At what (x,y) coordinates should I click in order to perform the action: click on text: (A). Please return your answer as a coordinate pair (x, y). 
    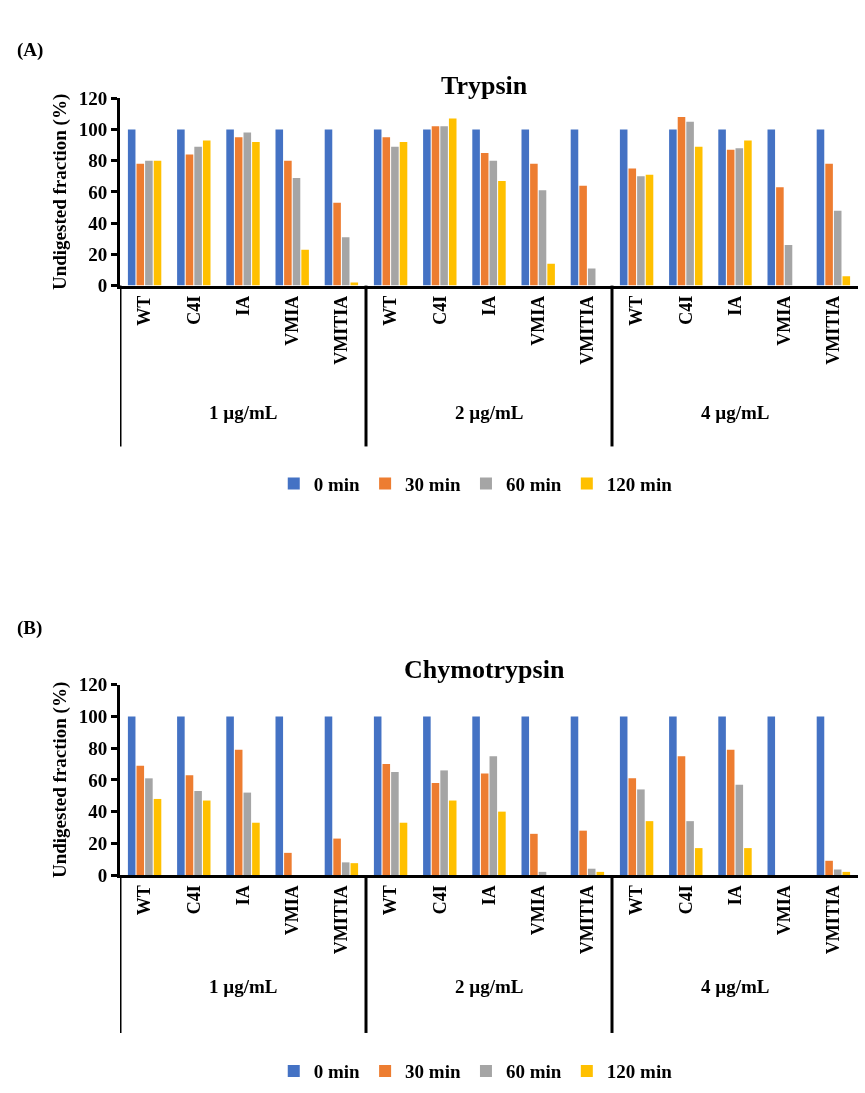
    Looking at the image, I should click on (30, 50).